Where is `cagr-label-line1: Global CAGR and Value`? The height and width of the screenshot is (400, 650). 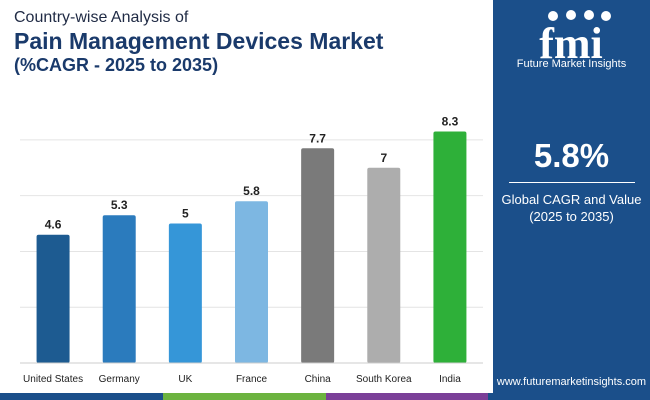
cagr-label-line1: Global CAGR and Value is located at coordinates (571, 199).